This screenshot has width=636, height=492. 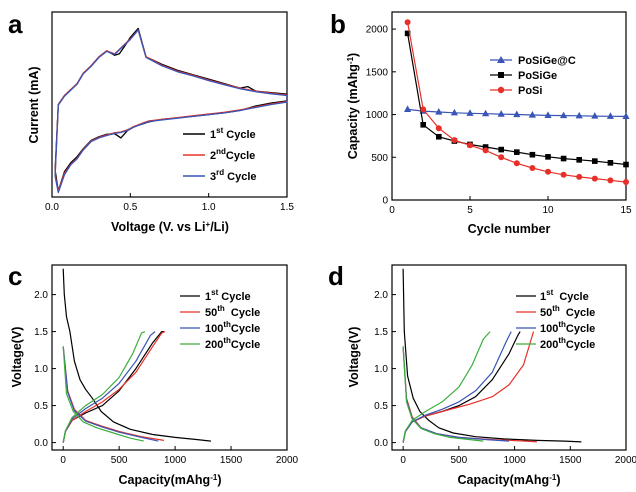 I want to click on series-c, so click(x=136, y=355).